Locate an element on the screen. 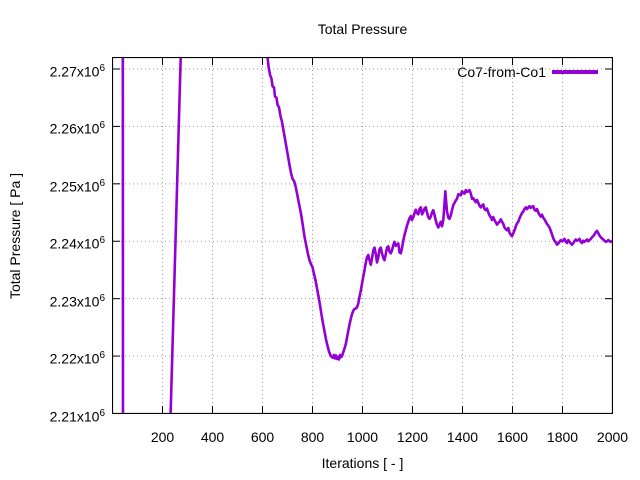  y-tick-label: 2.22x10⁶ is located at coordinates (77, 358).